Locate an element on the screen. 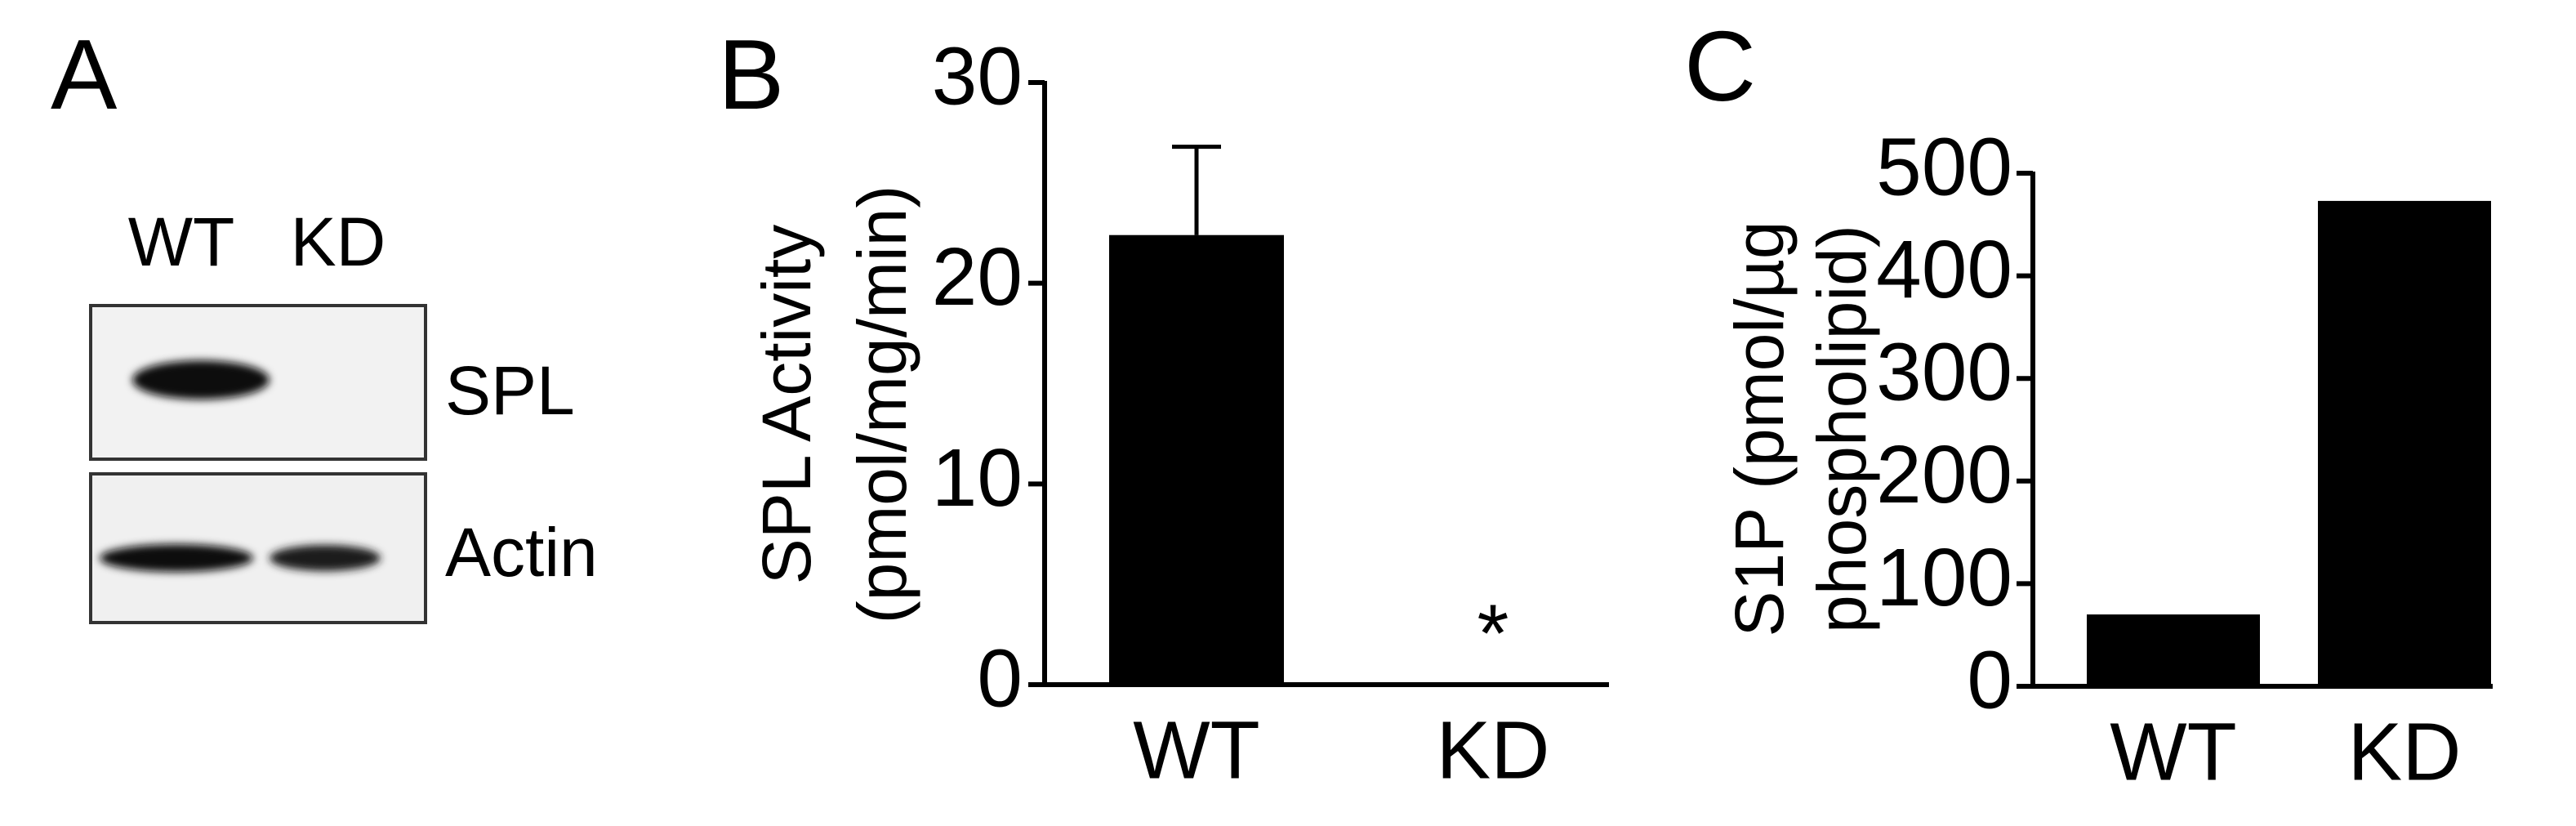 The image size is (2576, 826). y-tick-label: 30 is located at coordinates (977, 76).